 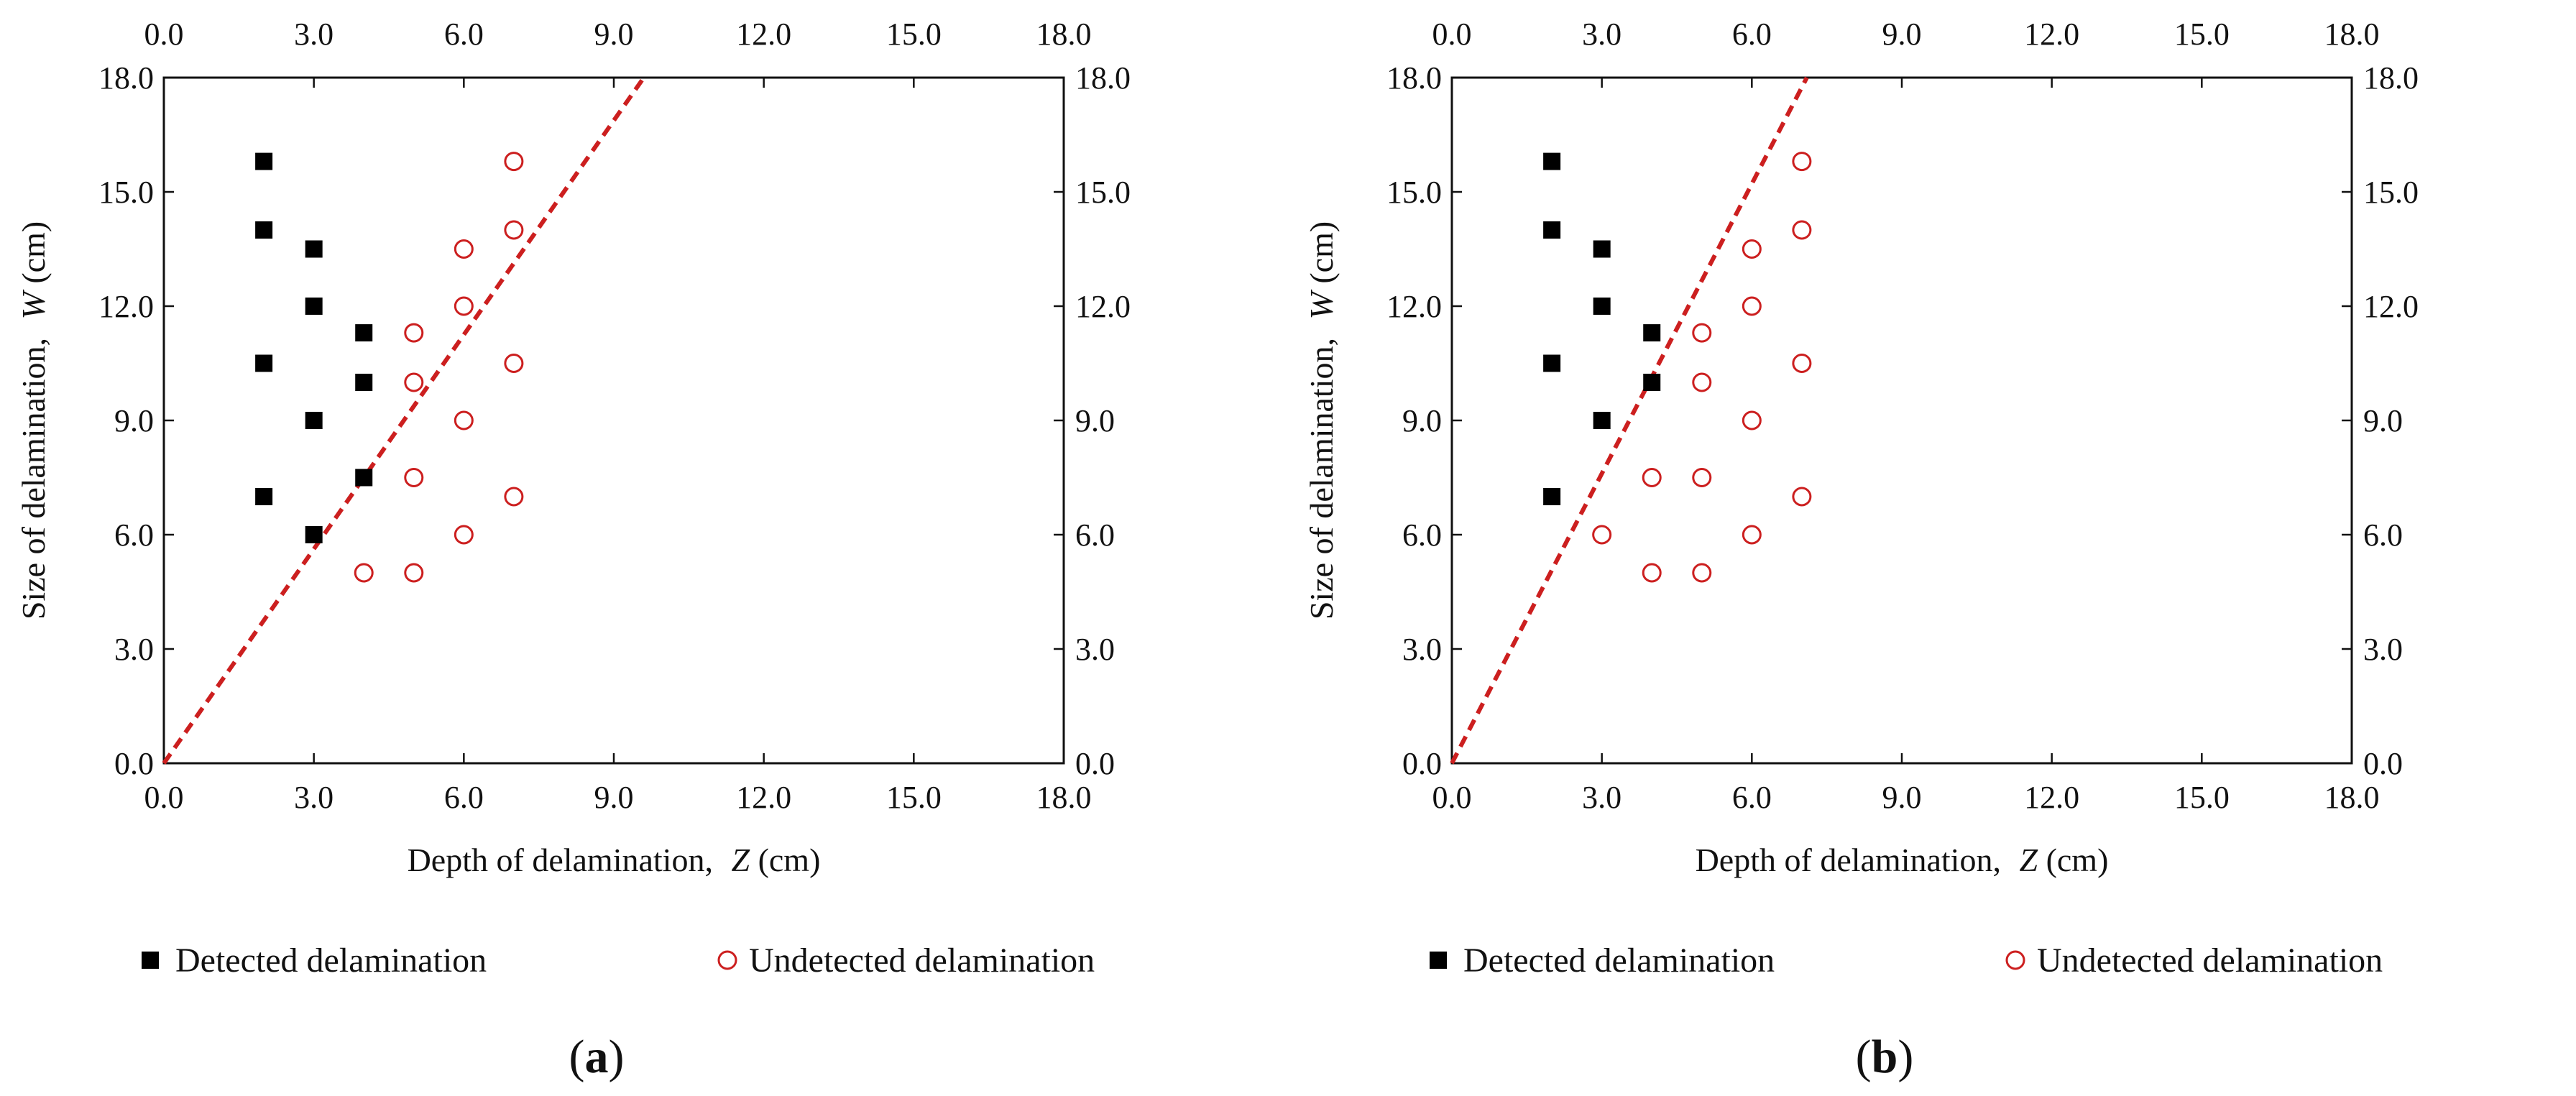 I want to click on x2-tick-label: 0.0, so click(x=1452, y=35).